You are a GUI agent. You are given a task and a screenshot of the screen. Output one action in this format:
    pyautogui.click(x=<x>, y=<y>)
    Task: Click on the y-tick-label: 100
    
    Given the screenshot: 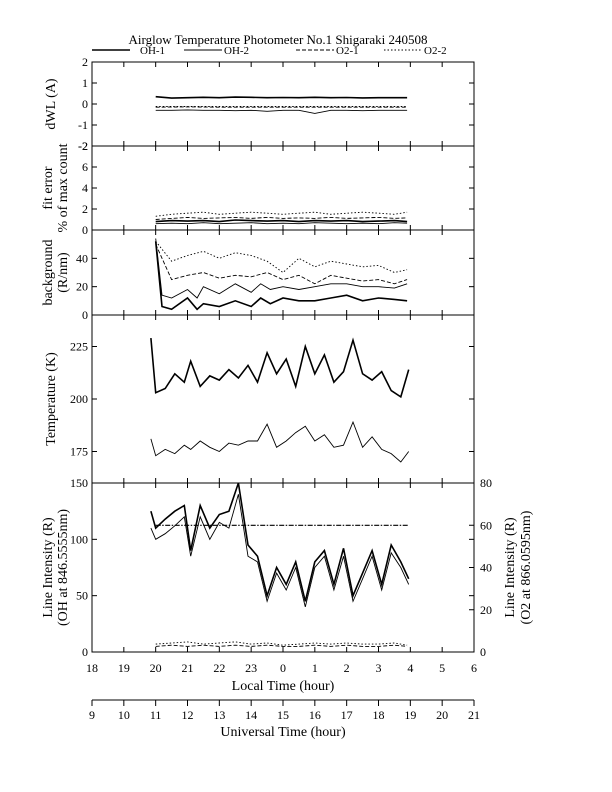 What is the action you would take?
    pyautogui.click(x=79, y=539)
    